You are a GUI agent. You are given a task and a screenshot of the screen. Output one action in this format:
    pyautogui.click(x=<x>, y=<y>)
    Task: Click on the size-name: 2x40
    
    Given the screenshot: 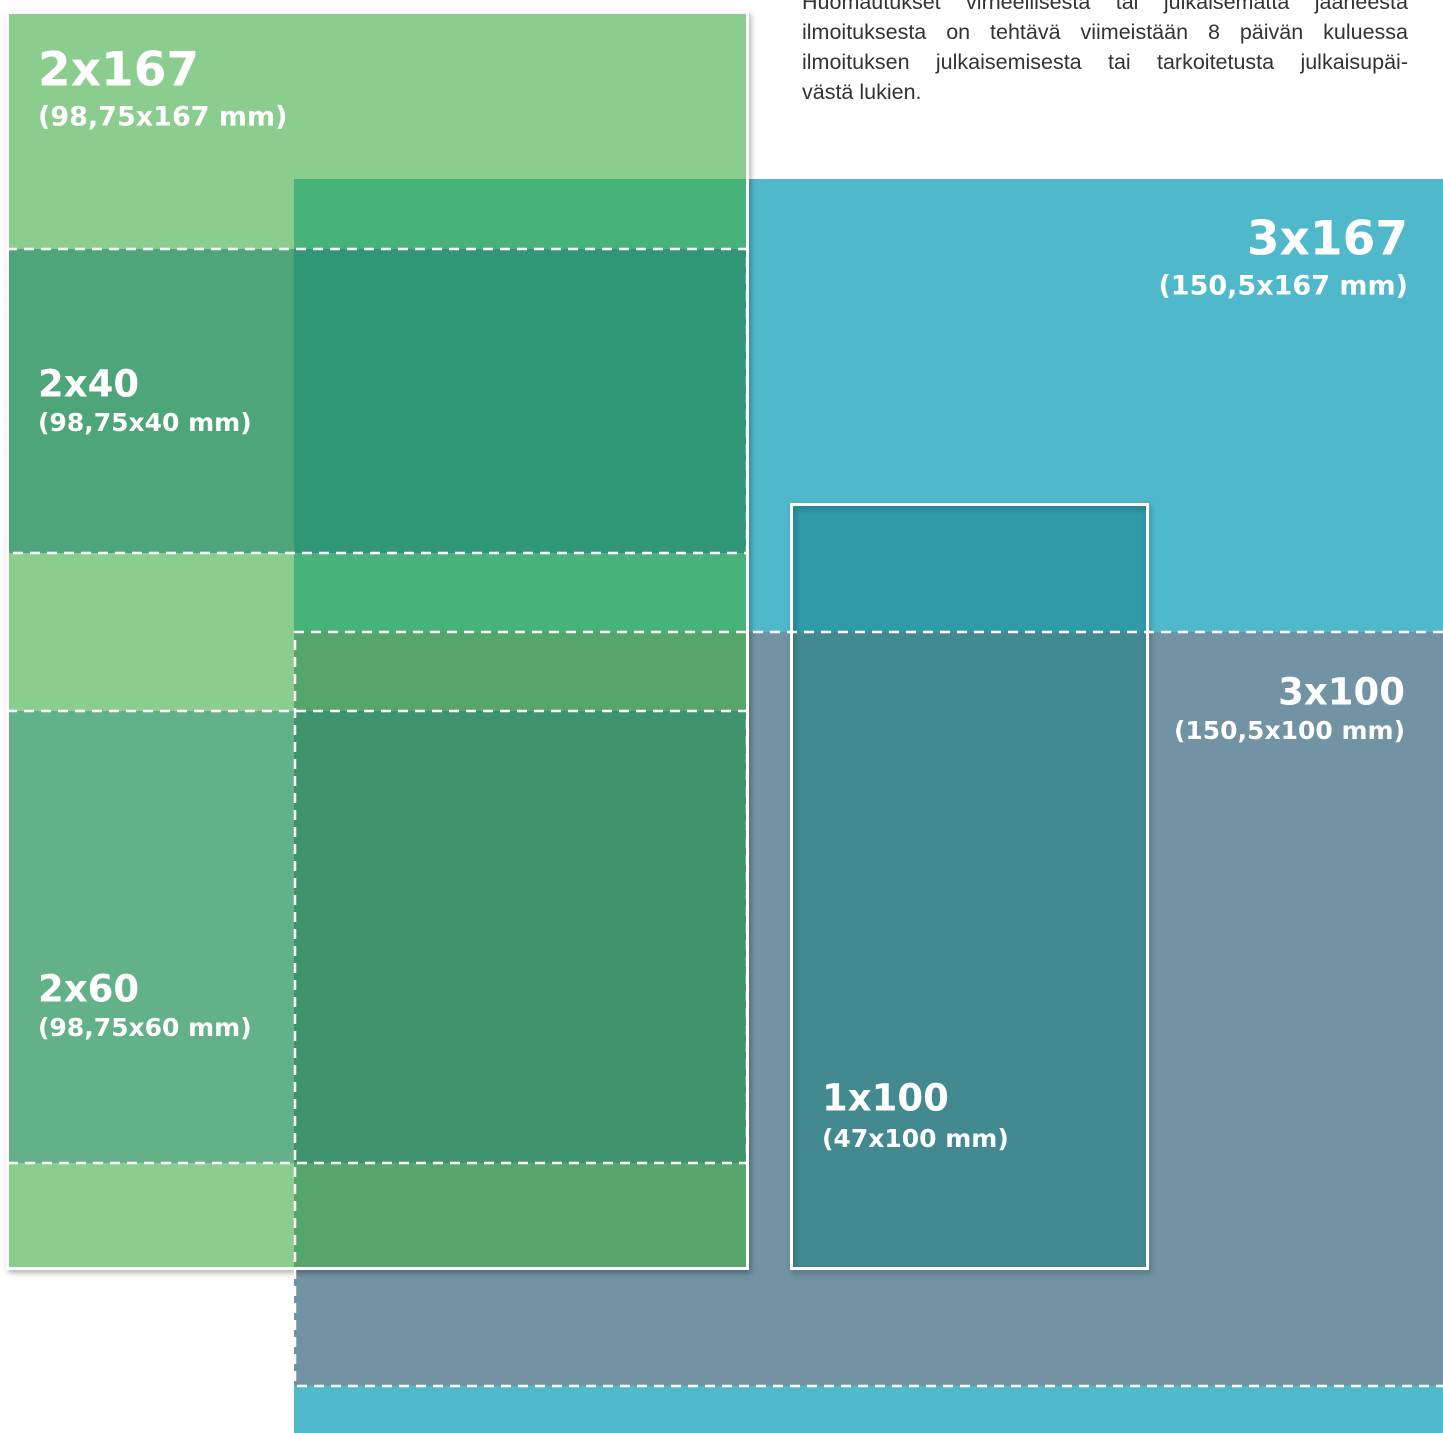 What is the action you would take?
    pyautogui.click(x=88, y=384)
    